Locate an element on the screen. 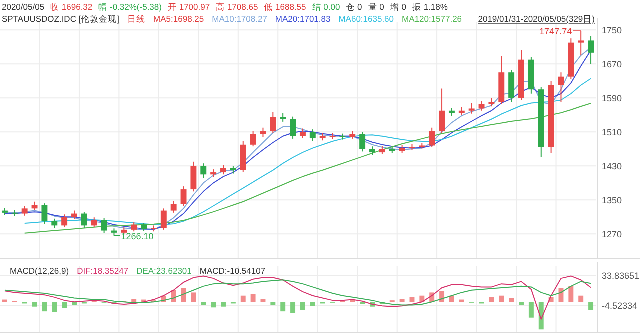 The image size is (640, 333). text: 2020/05/05 is located at coordinates (23, 7).